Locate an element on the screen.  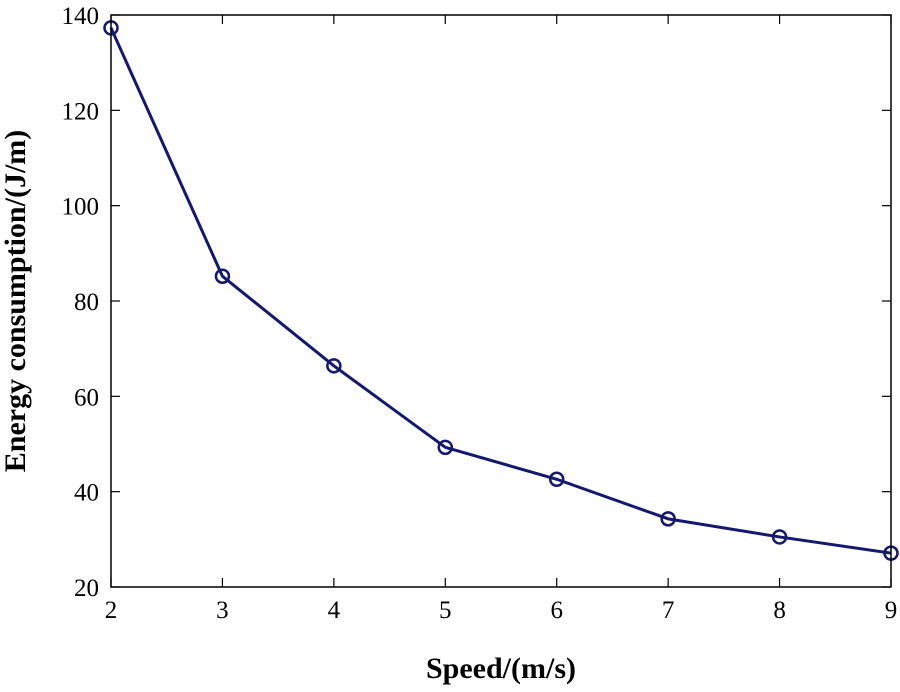
y-tick-label: 40 is located at coordinates (86, 493).